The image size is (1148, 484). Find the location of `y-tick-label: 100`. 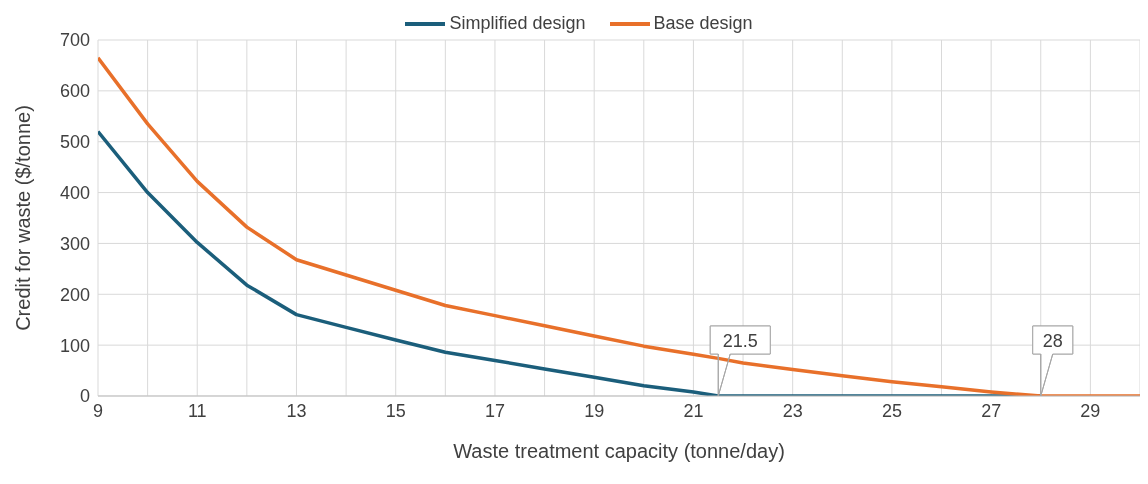

y-tick-label: 100 is located at coordinates (74, 345).